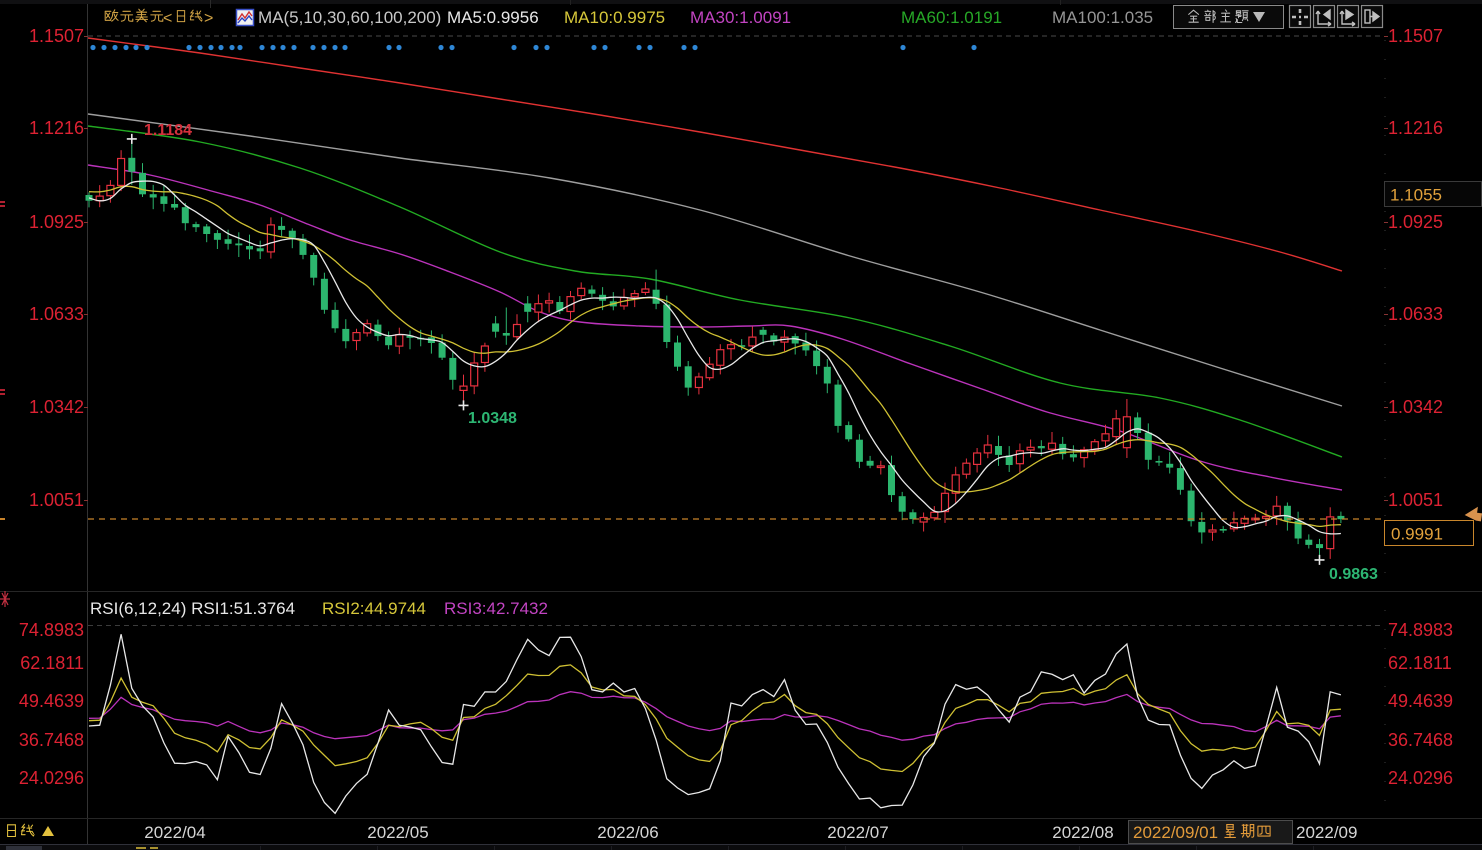 The image size is (1482, 850). What do you see at coordinates (951, 17) in the screenshot?
I see `svg-text: MA60:1.0191` at bounding box center [951, 17].